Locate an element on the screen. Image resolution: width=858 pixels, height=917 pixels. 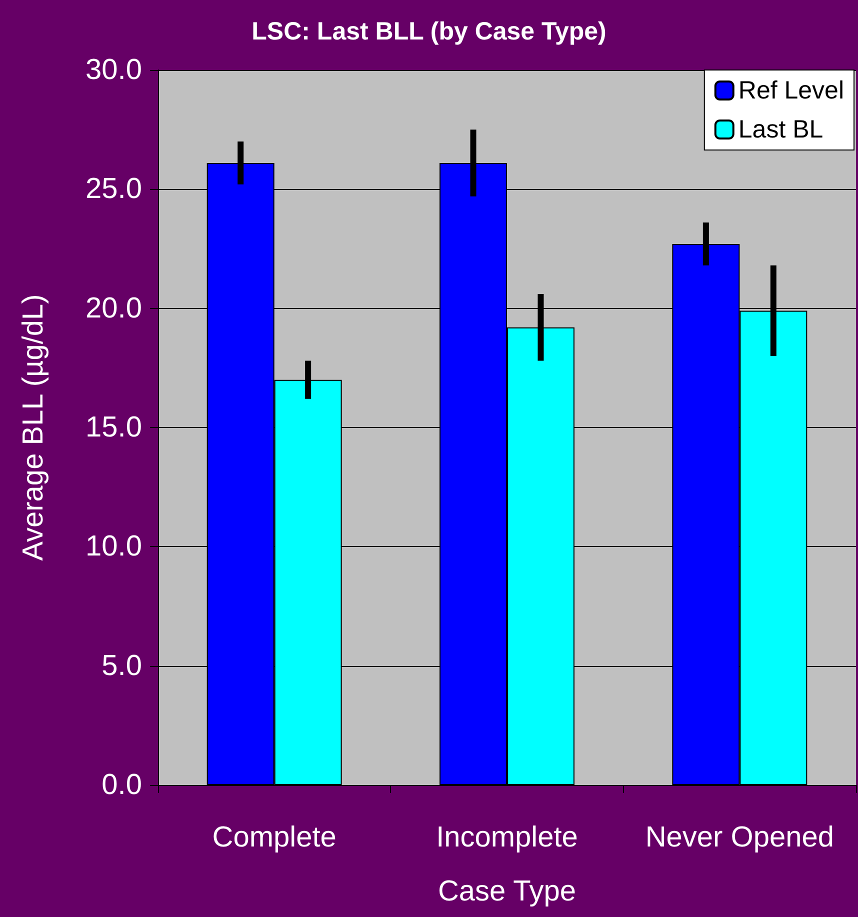
y-axis-title: Average BLL (µg/dL) is located at coordinates (34, 427).